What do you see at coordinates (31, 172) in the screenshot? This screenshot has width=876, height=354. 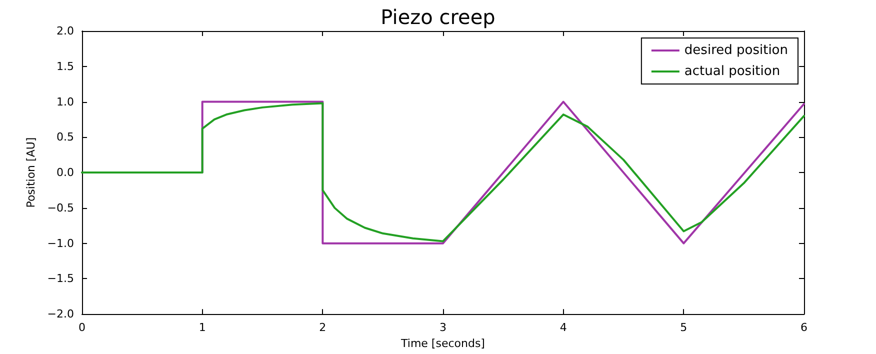 I see `y-axis-title: Position [AU]` at bounding box center [31, 172].